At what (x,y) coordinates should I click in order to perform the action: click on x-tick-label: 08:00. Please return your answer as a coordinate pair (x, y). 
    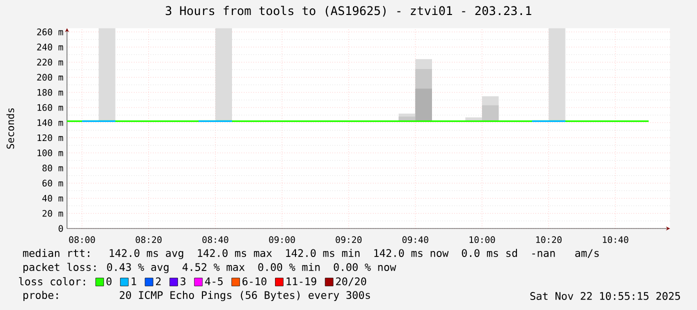
    Looking at the image, I should click on (82, 240).